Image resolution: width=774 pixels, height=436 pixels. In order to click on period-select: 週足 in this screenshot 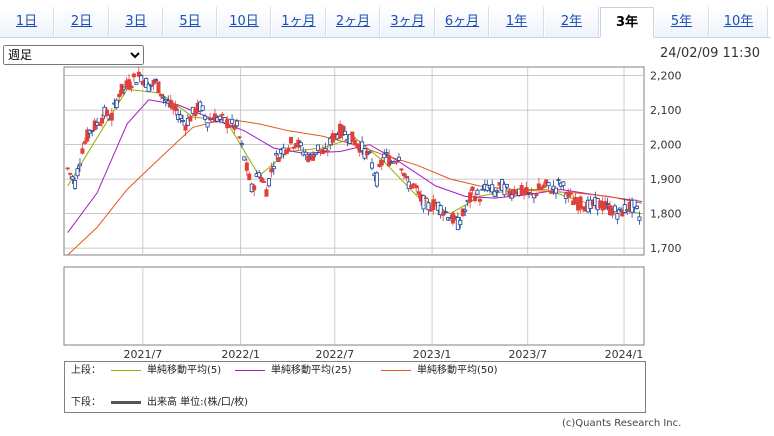, I will do `click(73, 55)`.